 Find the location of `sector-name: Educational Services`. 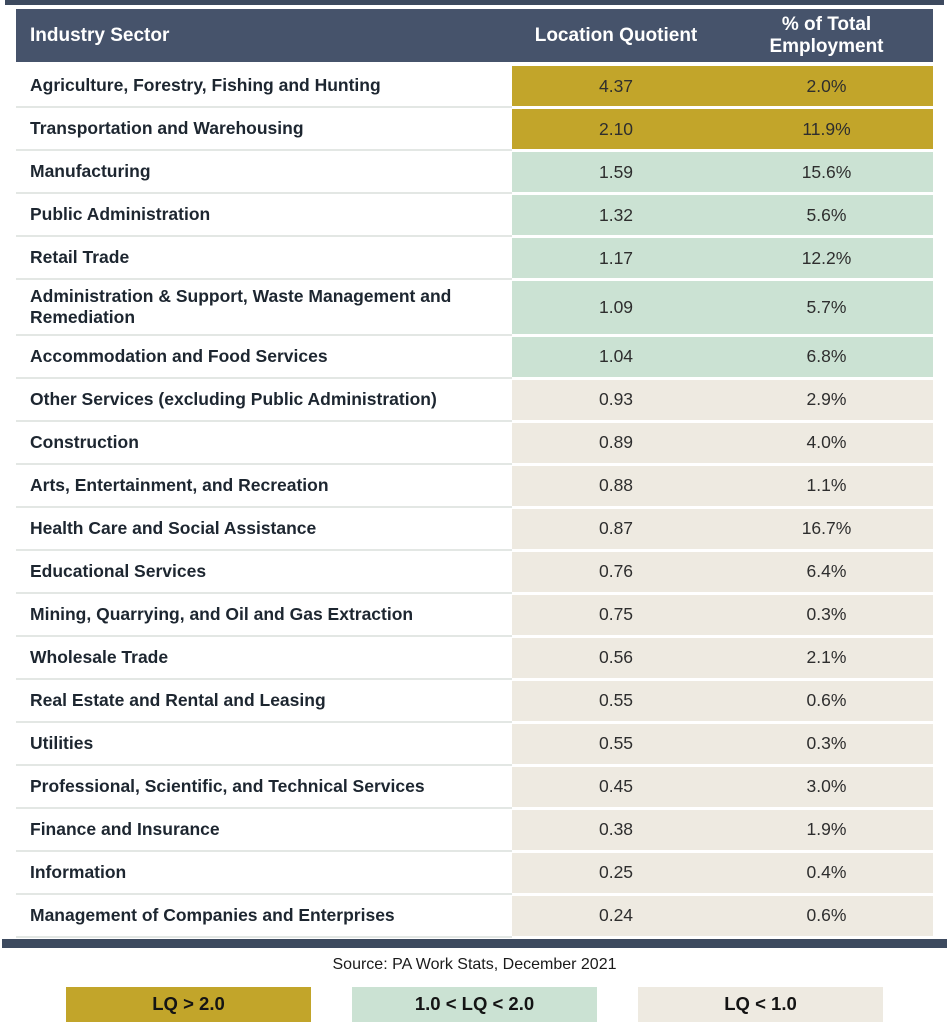

sector-name: Educational Services is located at coordinates (264, 572).